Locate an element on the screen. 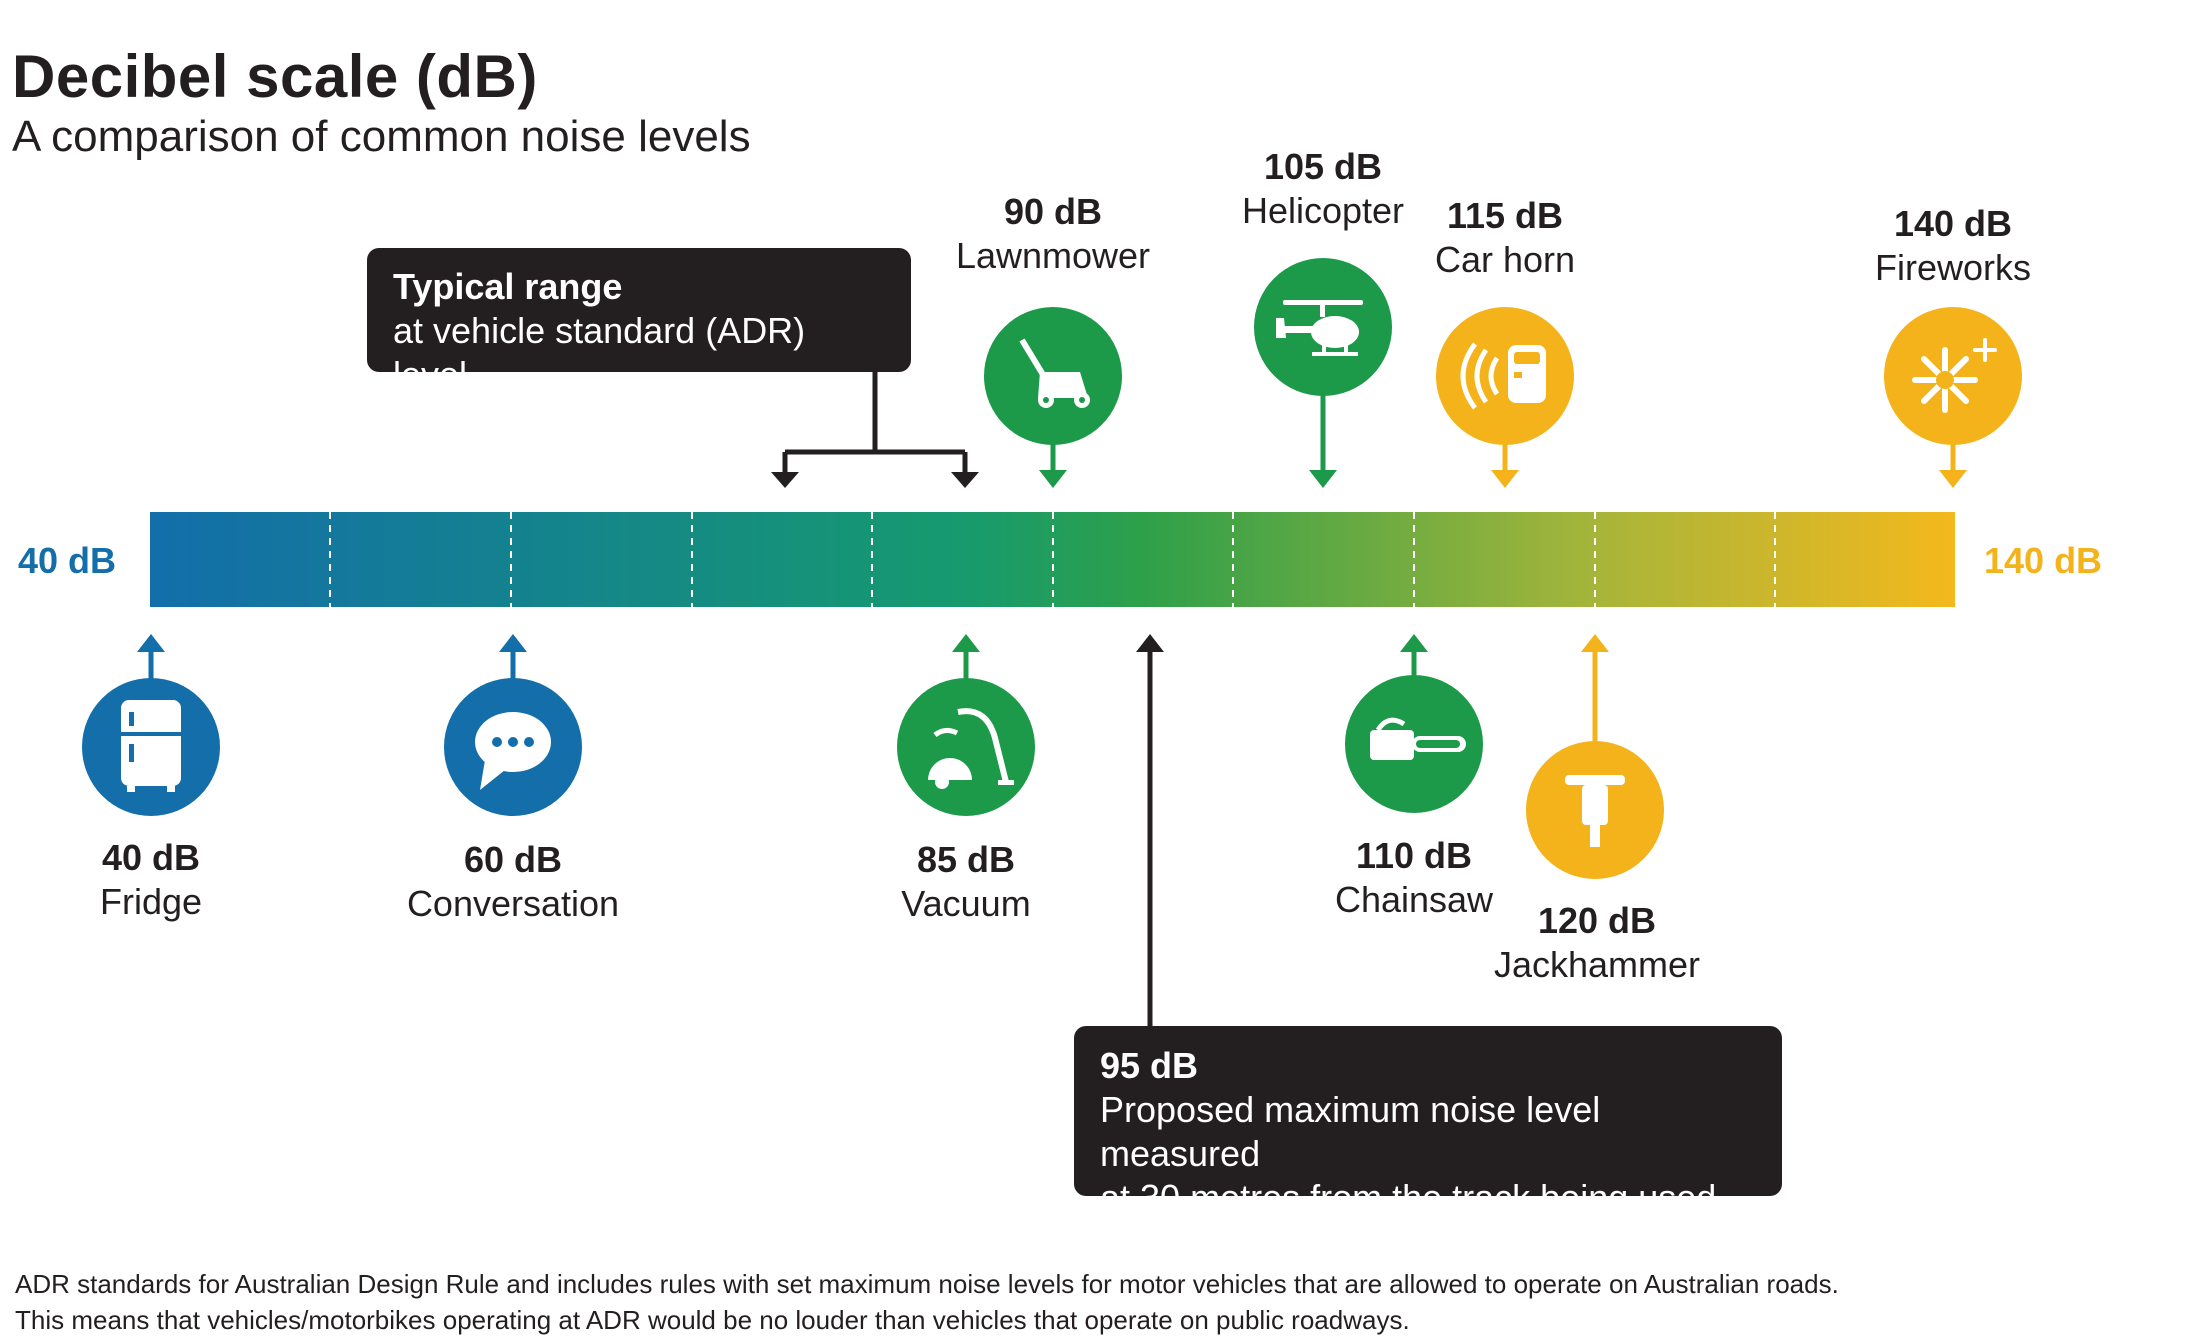 This screenshot has height=1338, width=2188. proposed-max-arrowhead is located at coordinates (1150, 643).